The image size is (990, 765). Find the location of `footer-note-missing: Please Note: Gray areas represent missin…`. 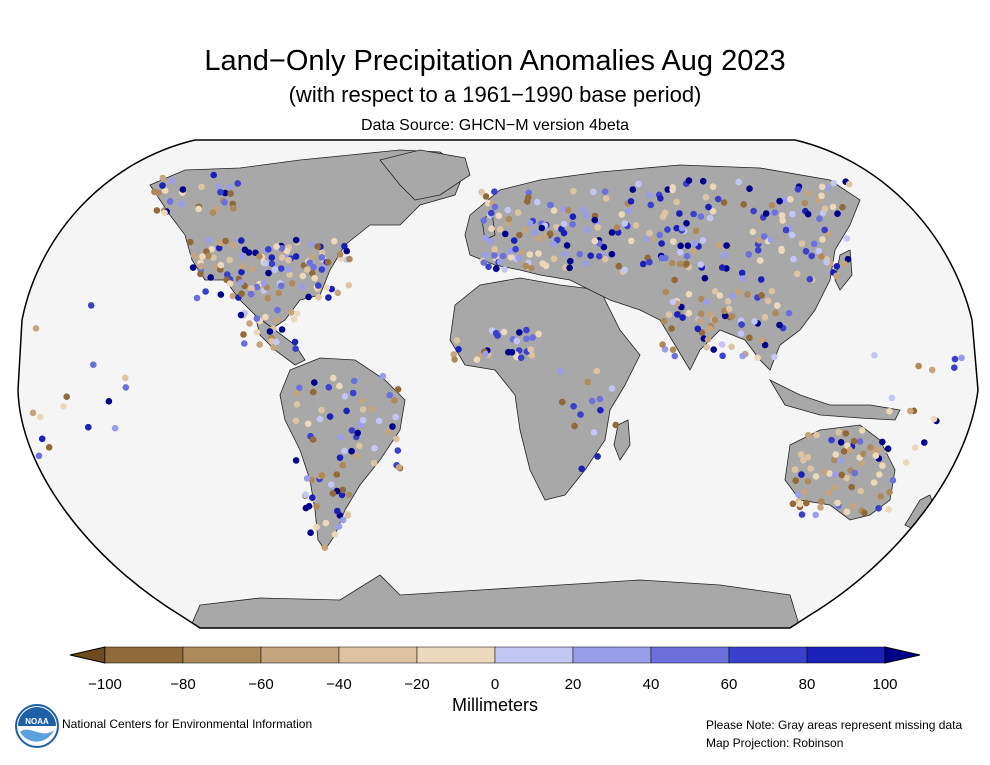

footer-note-missing: Please Note: Gray areas represent missin… is located at coordinates (834, 725).